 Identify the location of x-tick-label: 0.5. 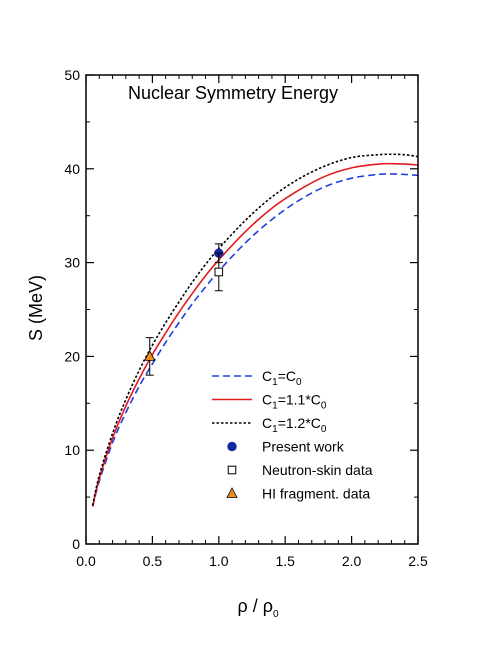
(153, 561).